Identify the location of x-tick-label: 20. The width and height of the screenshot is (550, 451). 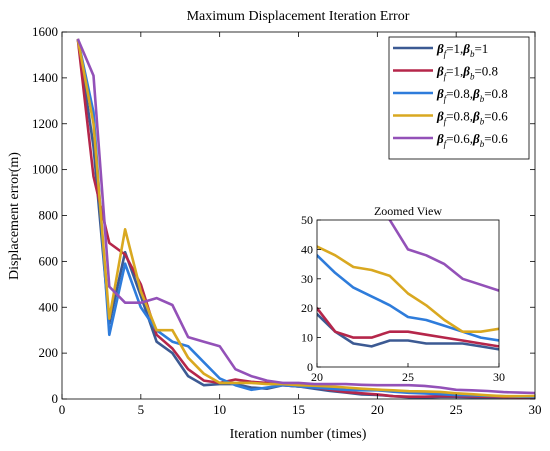
(377, 409).